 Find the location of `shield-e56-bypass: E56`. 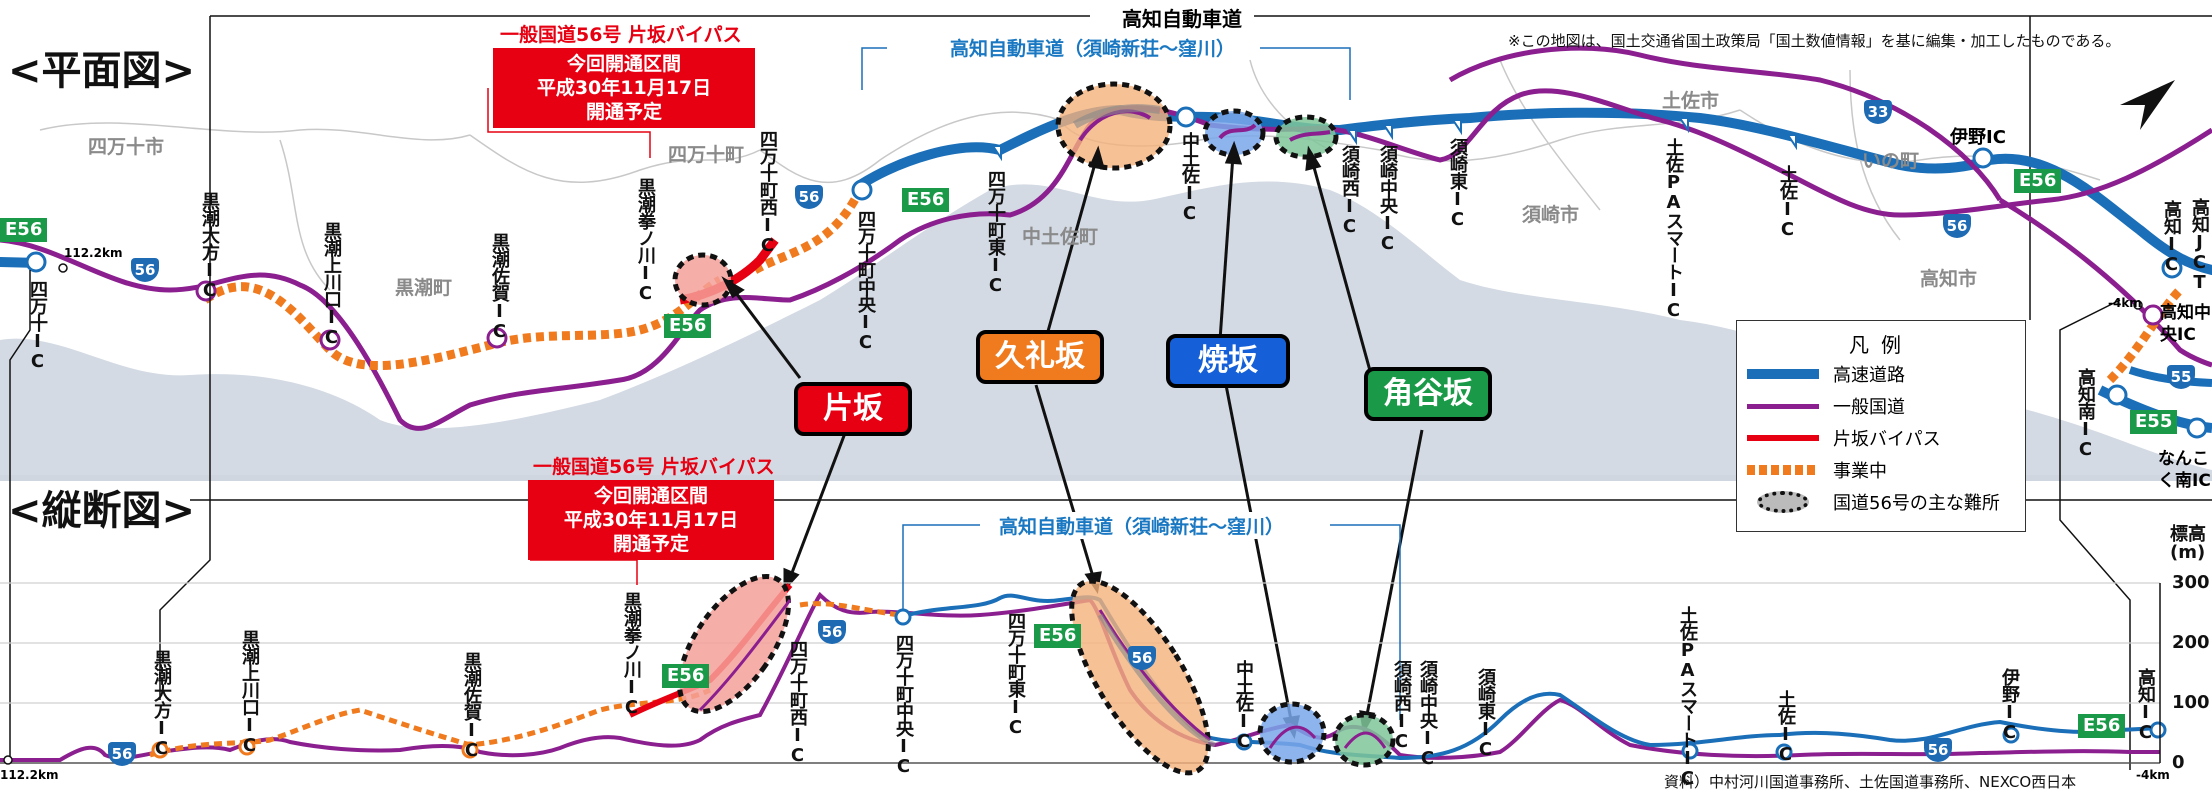

shield-e56-bypass: E56 is located at coordinates (688, 326).